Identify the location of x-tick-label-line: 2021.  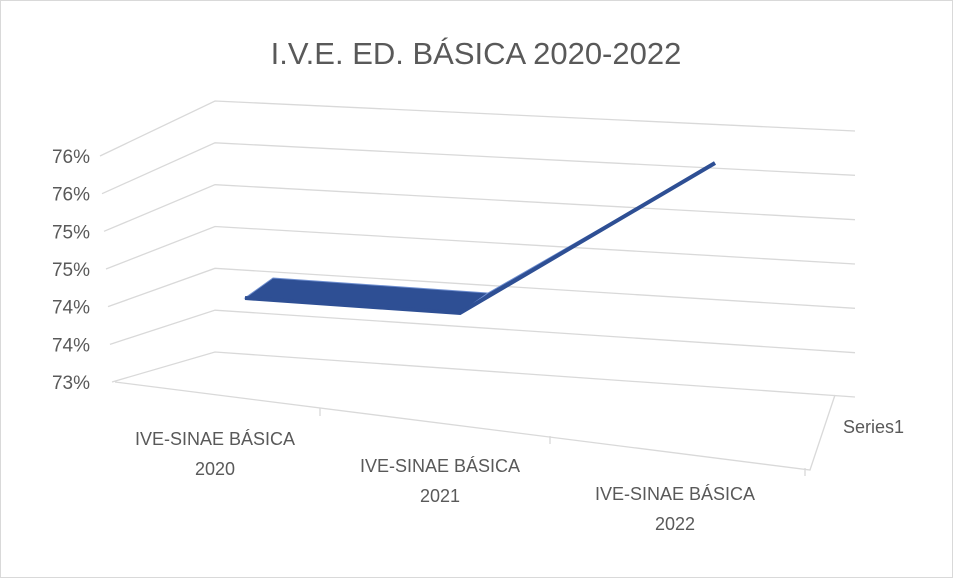
(440, 496).